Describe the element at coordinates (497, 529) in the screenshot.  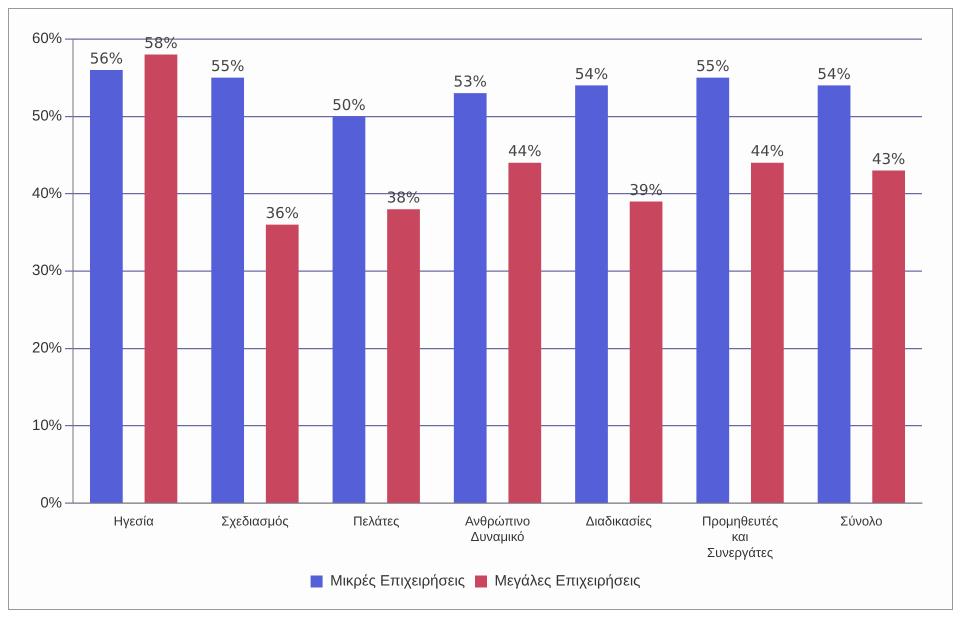
I see `x-tick-label: Ανθρώπινο Δυναμικό` at that location.